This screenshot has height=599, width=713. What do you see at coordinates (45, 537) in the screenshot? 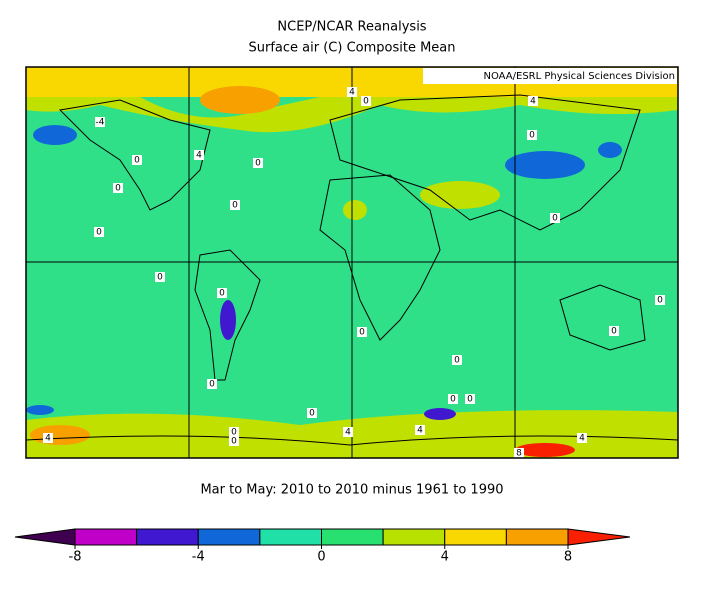
I see `colorbar-under` at bounding box center [45, 537].